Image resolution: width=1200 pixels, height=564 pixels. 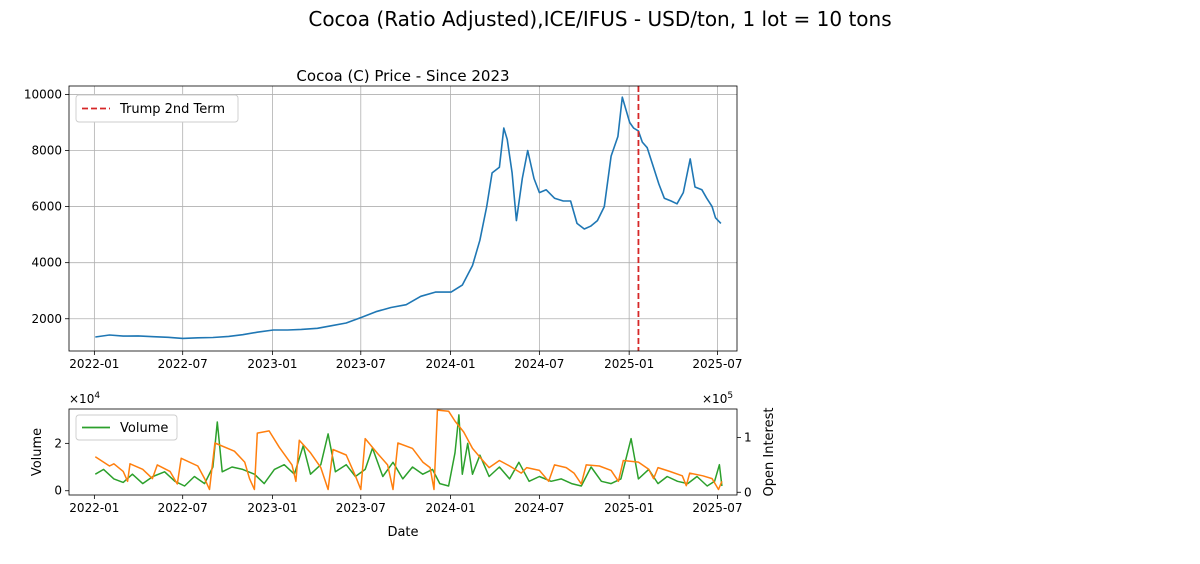 I want to click on open-interest-line, so click(x=408, y=450).